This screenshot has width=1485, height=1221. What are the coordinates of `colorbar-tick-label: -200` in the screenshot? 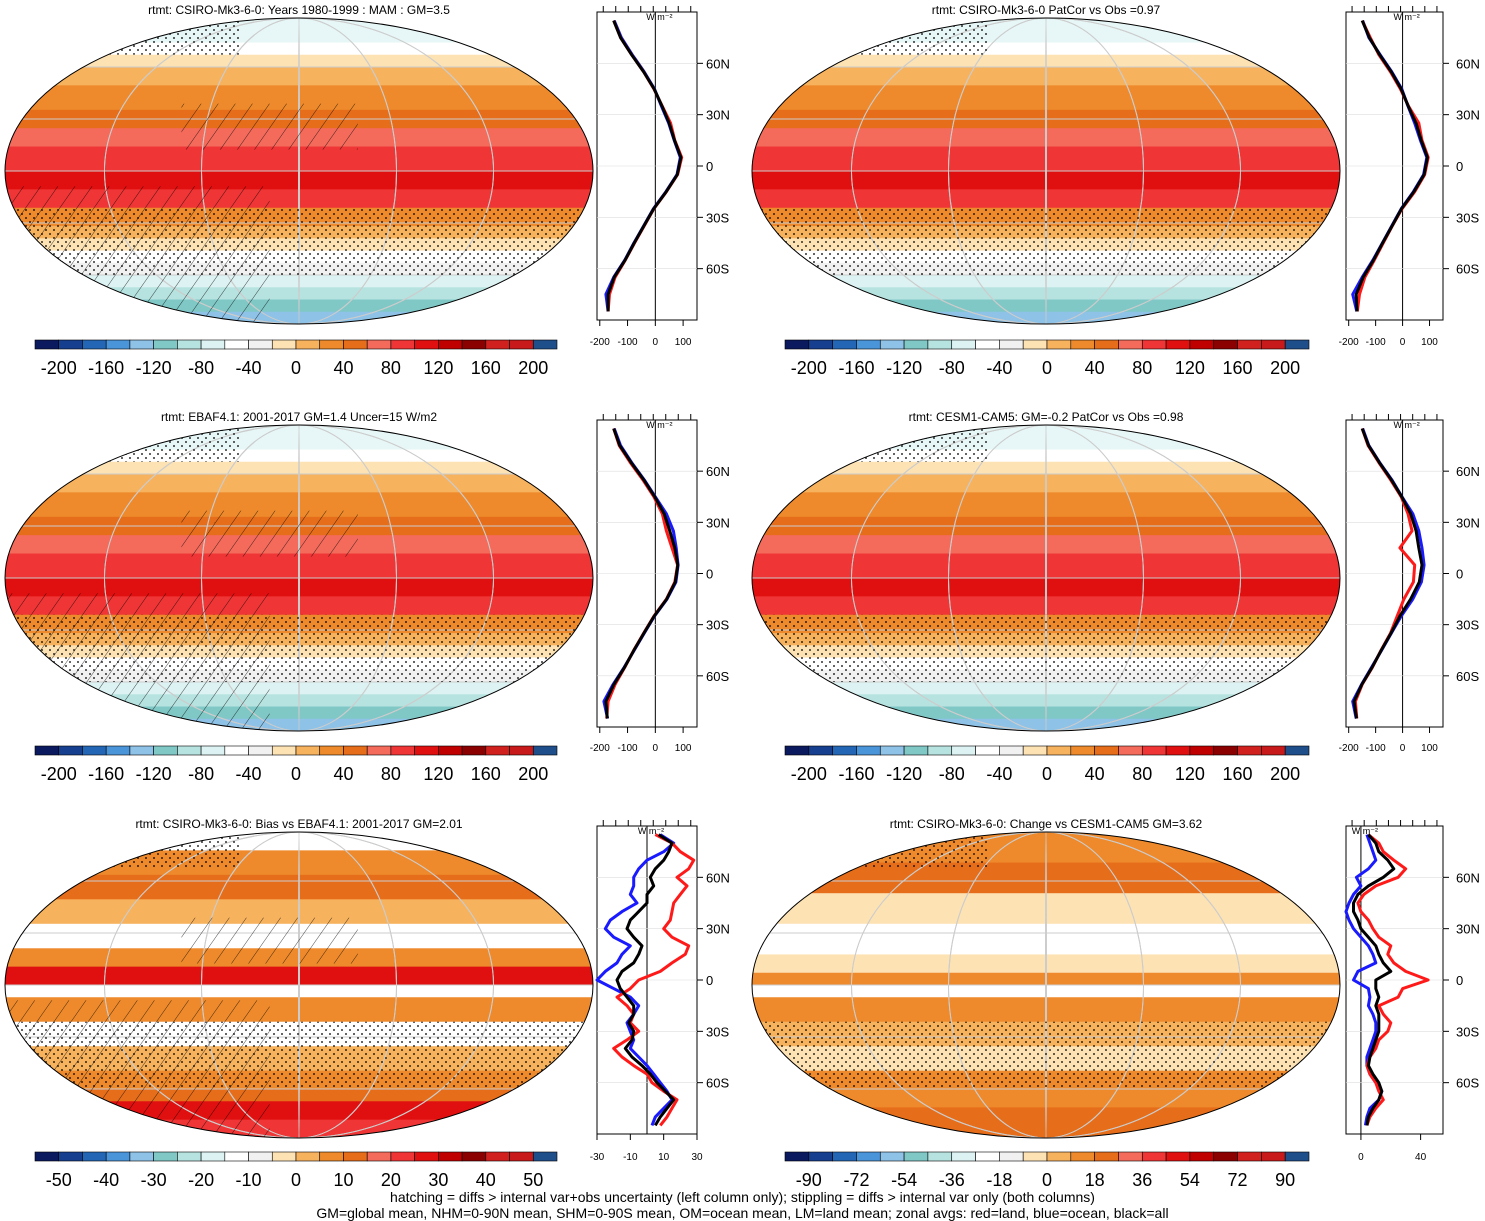 It's located at (809, 368).